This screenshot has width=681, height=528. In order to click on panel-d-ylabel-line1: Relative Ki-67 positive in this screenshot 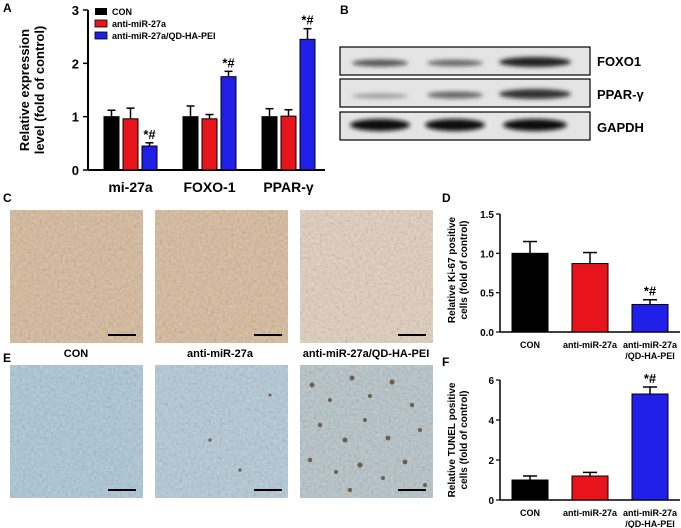, I will do `click(452, 269)`.